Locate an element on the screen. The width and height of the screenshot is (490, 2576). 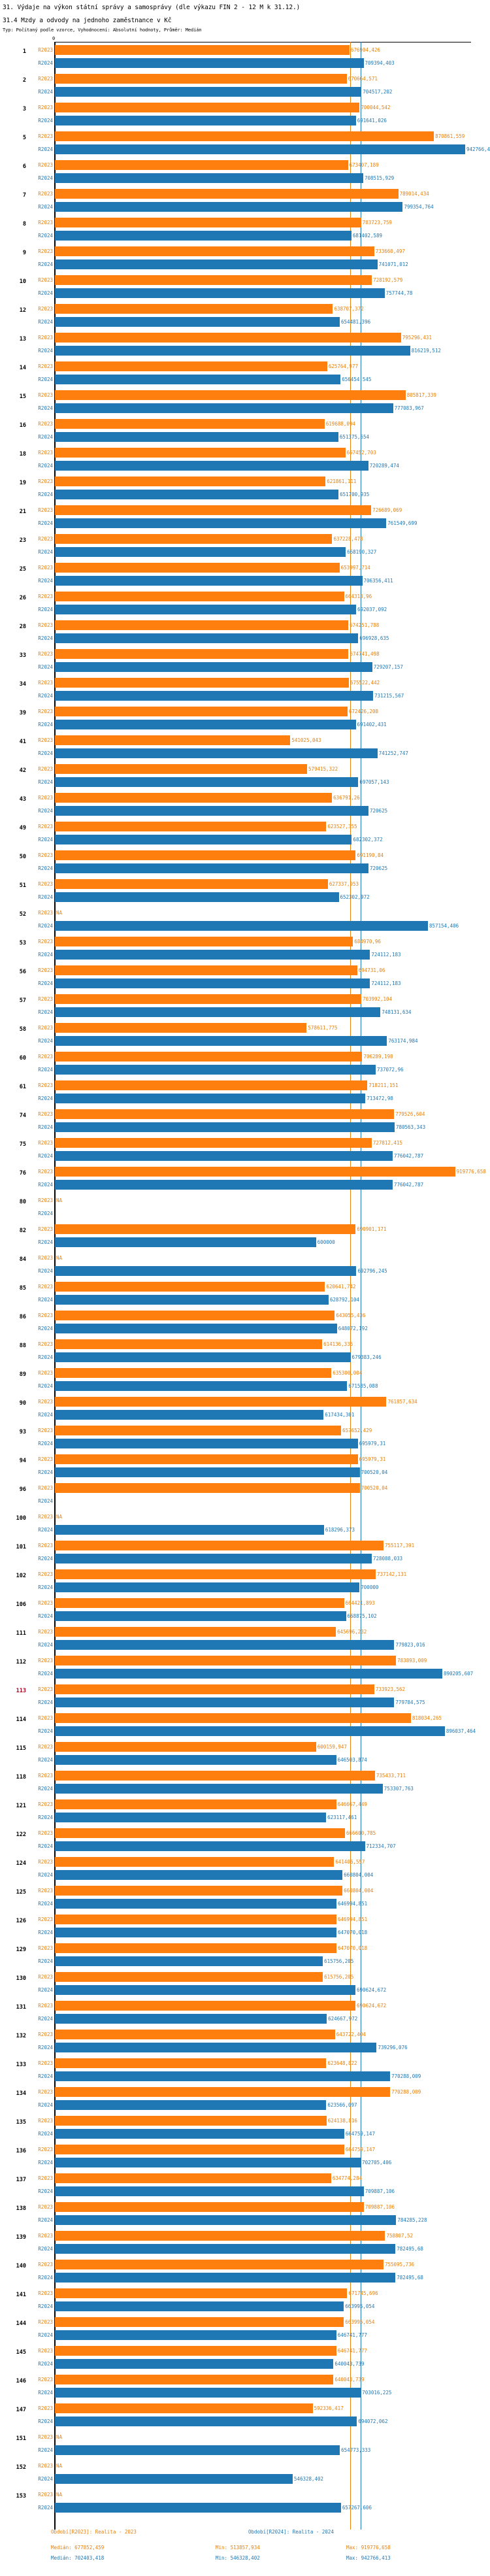
bar-group: 89 R2023 635300,004 R2024 671535,088 is located at coordinates (245, 1379).